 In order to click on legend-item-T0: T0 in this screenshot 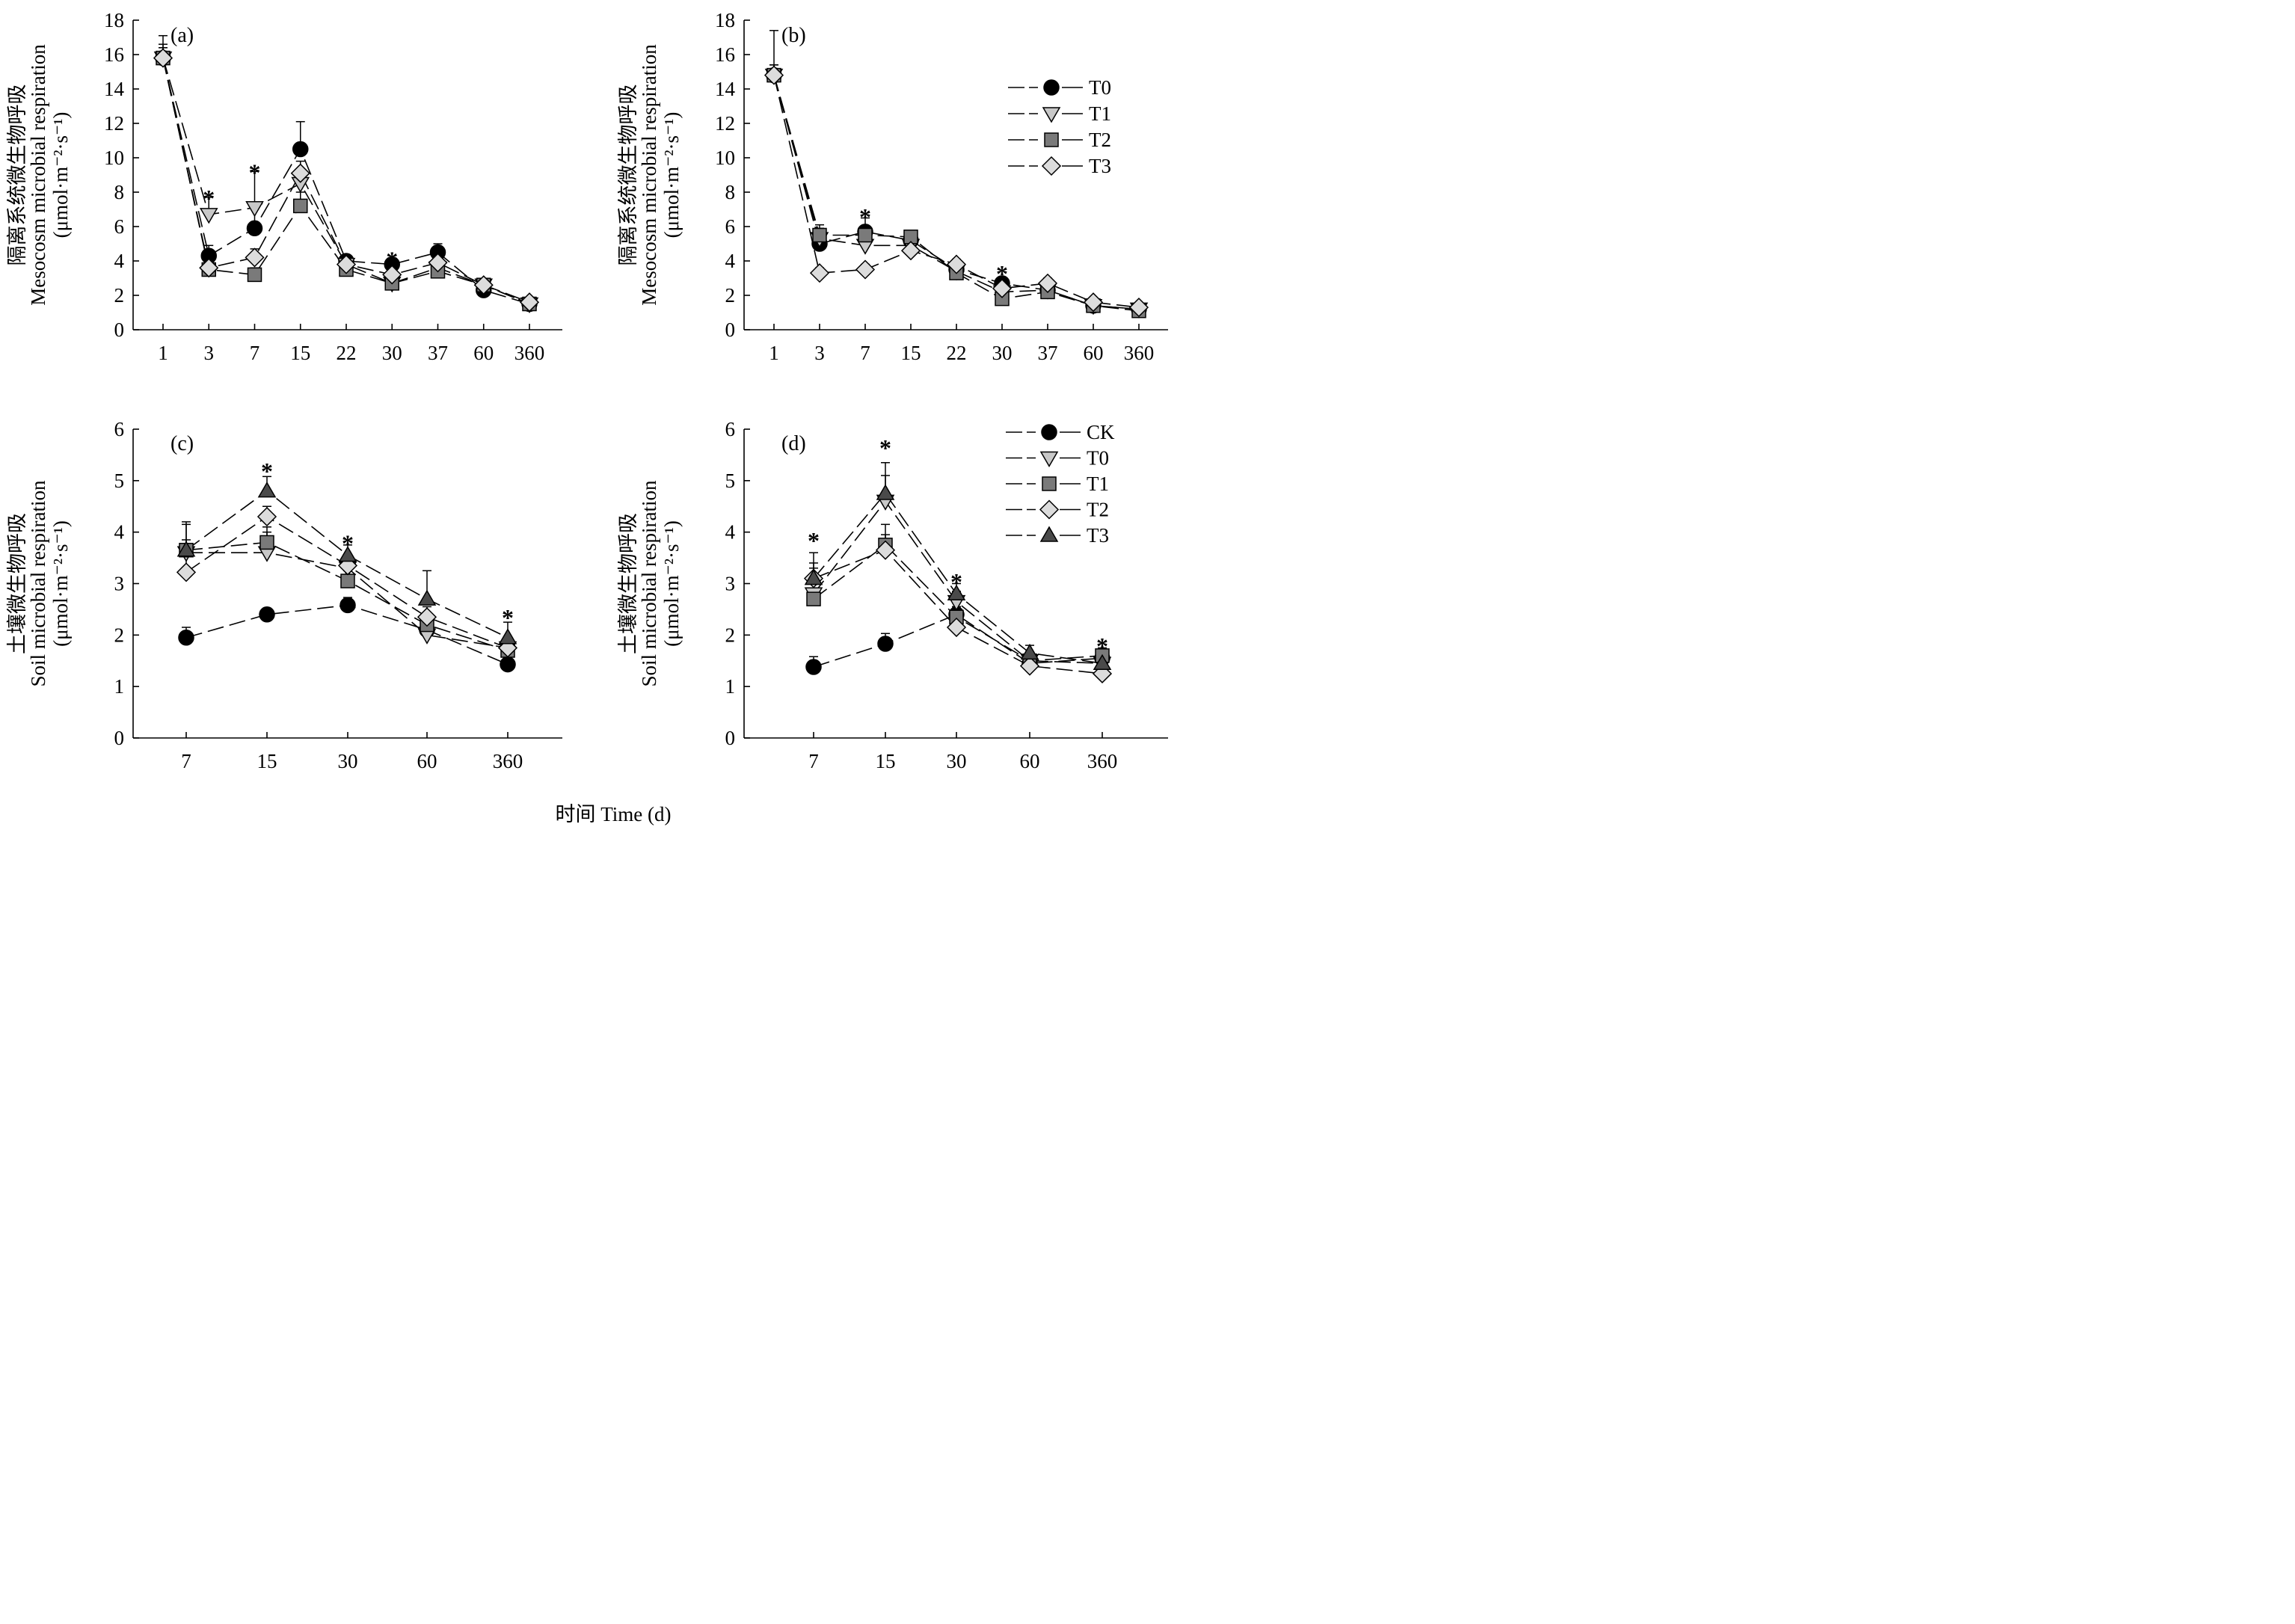, I will do `click(1059, 87)`.